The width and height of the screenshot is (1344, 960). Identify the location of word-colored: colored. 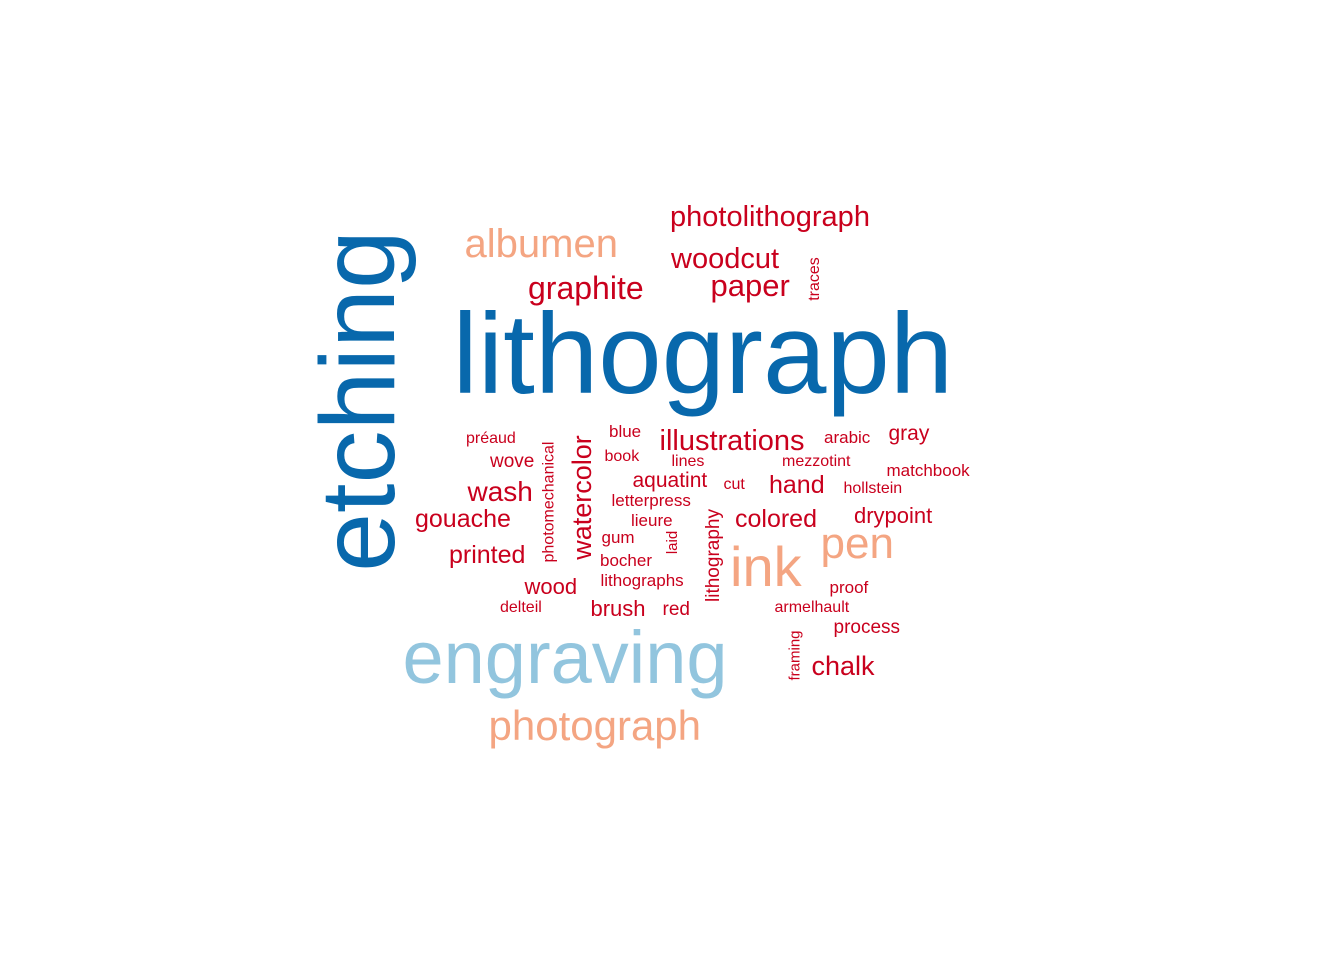
(776, 518).